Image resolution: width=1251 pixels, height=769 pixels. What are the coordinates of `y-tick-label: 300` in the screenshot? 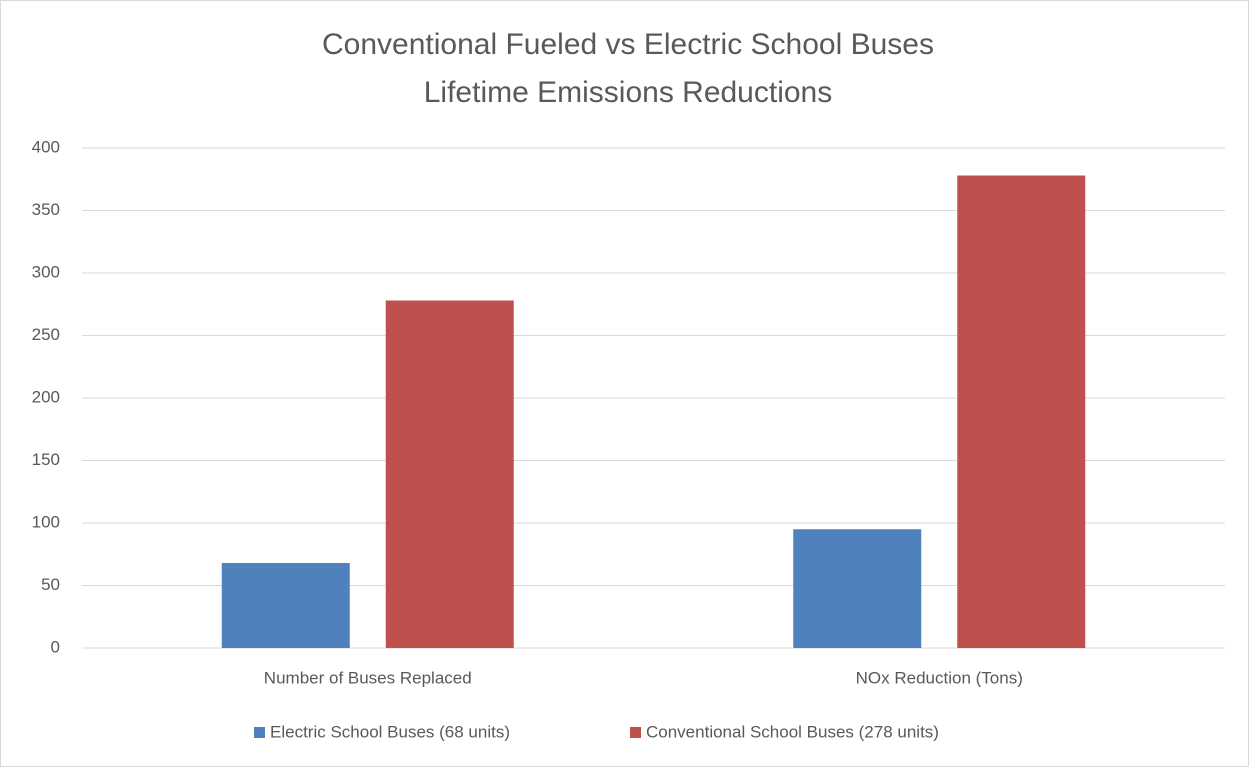 It's located at (46, 271).